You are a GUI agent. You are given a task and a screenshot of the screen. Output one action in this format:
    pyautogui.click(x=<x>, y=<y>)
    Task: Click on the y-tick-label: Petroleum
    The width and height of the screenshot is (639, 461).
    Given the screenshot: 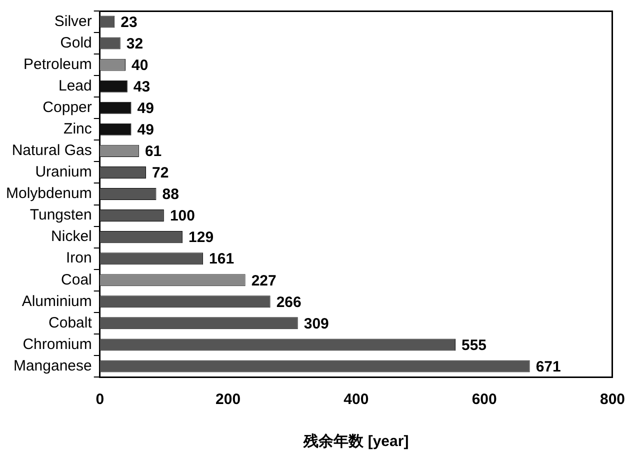 What is the action you would take?
    pyautogui.click(x=58, y=64)
    